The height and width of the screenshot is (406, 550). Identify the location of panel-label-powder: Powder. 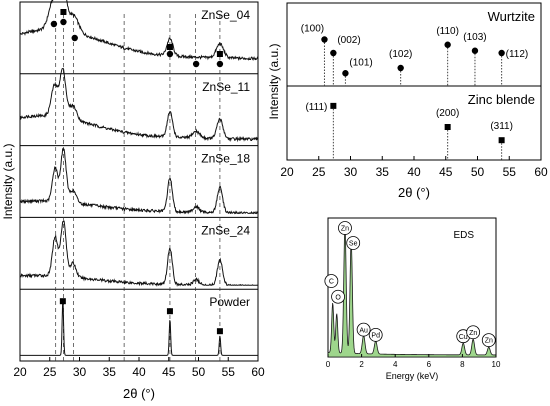
(229, 302).